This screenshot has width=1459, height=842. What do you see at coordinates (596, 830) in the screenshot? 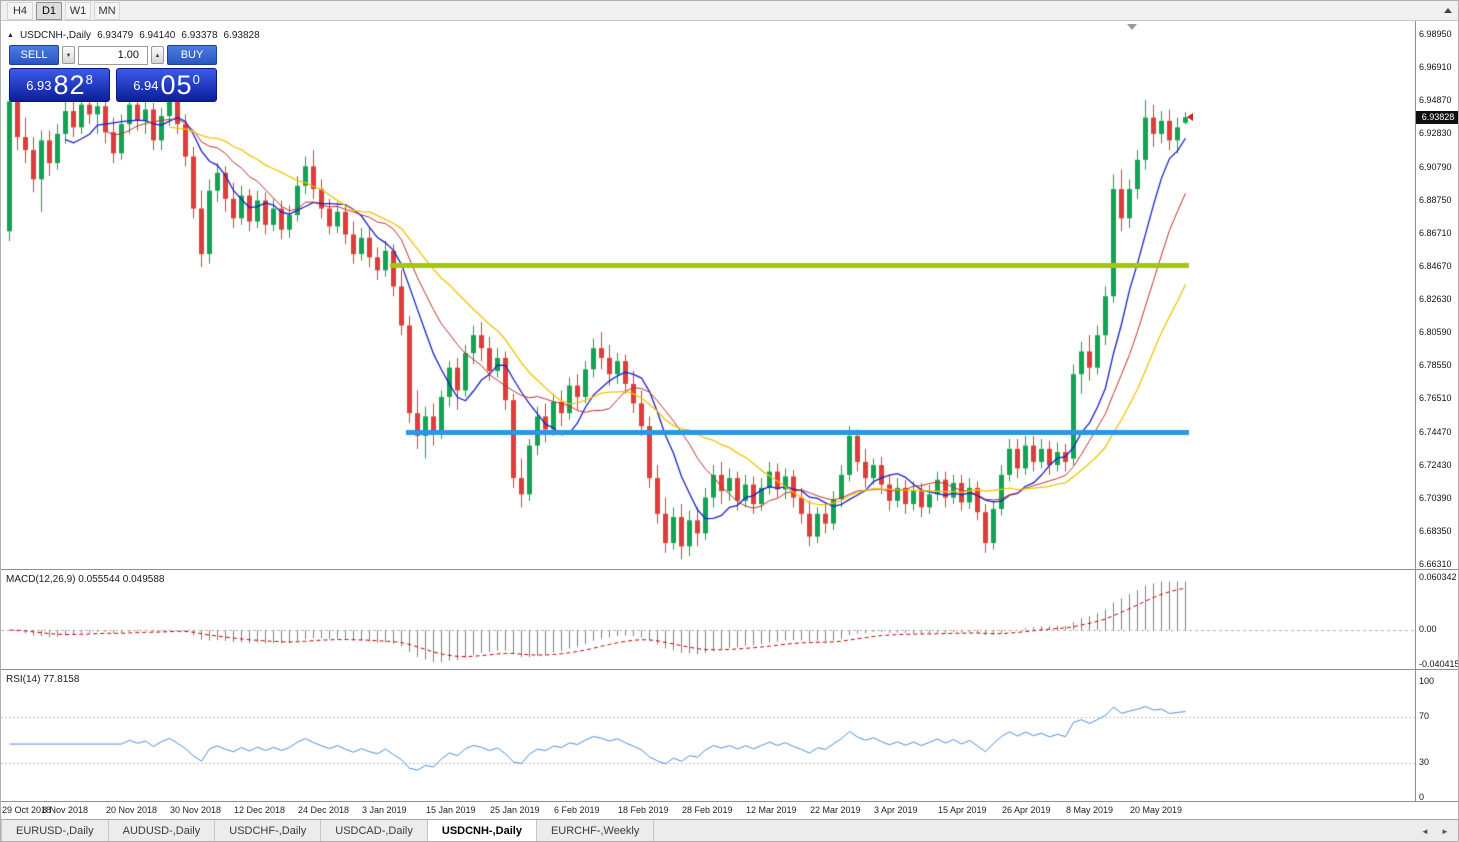
I see `chart-tab-eurchf-weekly: EURCHF-,Weekly` at bounding box center [596, 830].